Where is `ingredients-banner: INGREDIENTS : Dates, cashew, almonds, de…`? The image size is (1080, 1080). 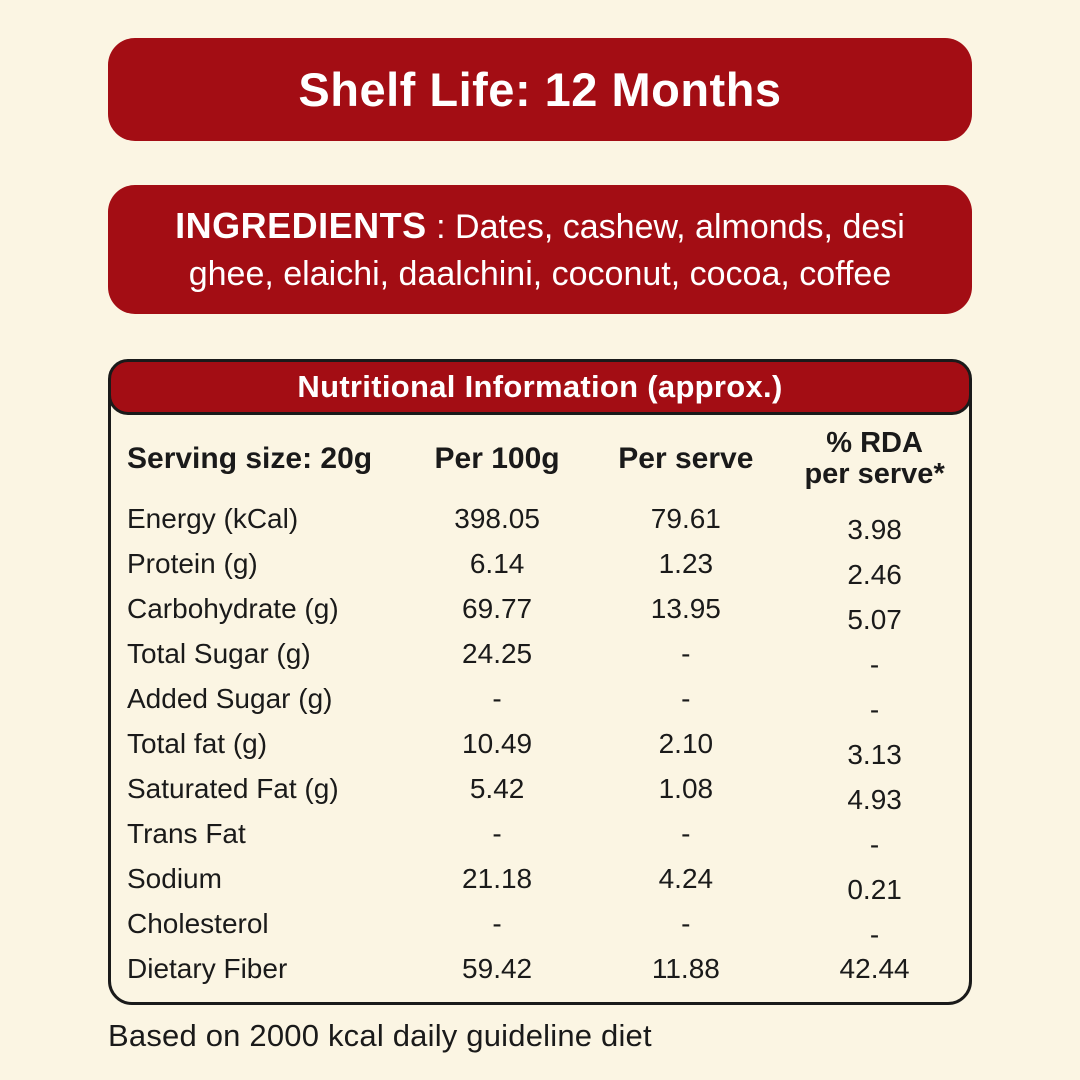
ingredients-banner: INGREDIENTS : Dates, cashew, almonds, de… is located at coordinates (540, 249).